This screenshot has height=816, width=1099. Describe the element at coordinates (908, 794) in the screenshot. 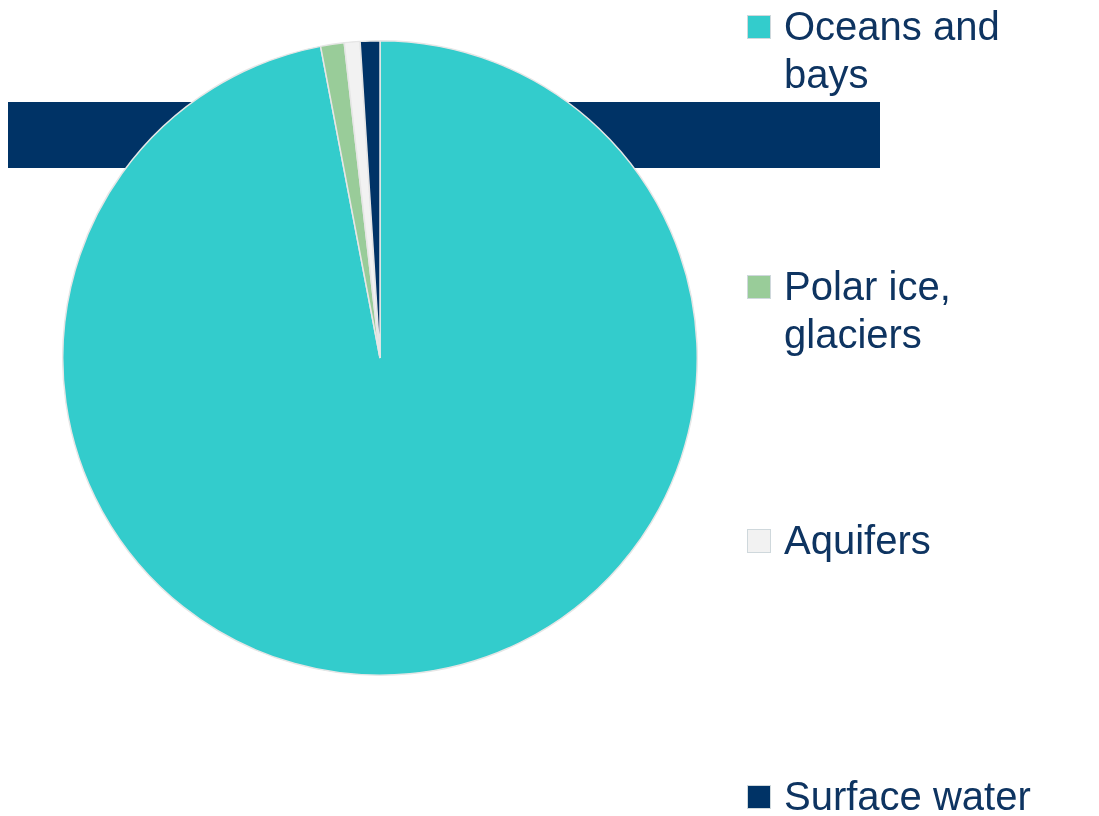

I see `legend-label: Surface water` at that location.